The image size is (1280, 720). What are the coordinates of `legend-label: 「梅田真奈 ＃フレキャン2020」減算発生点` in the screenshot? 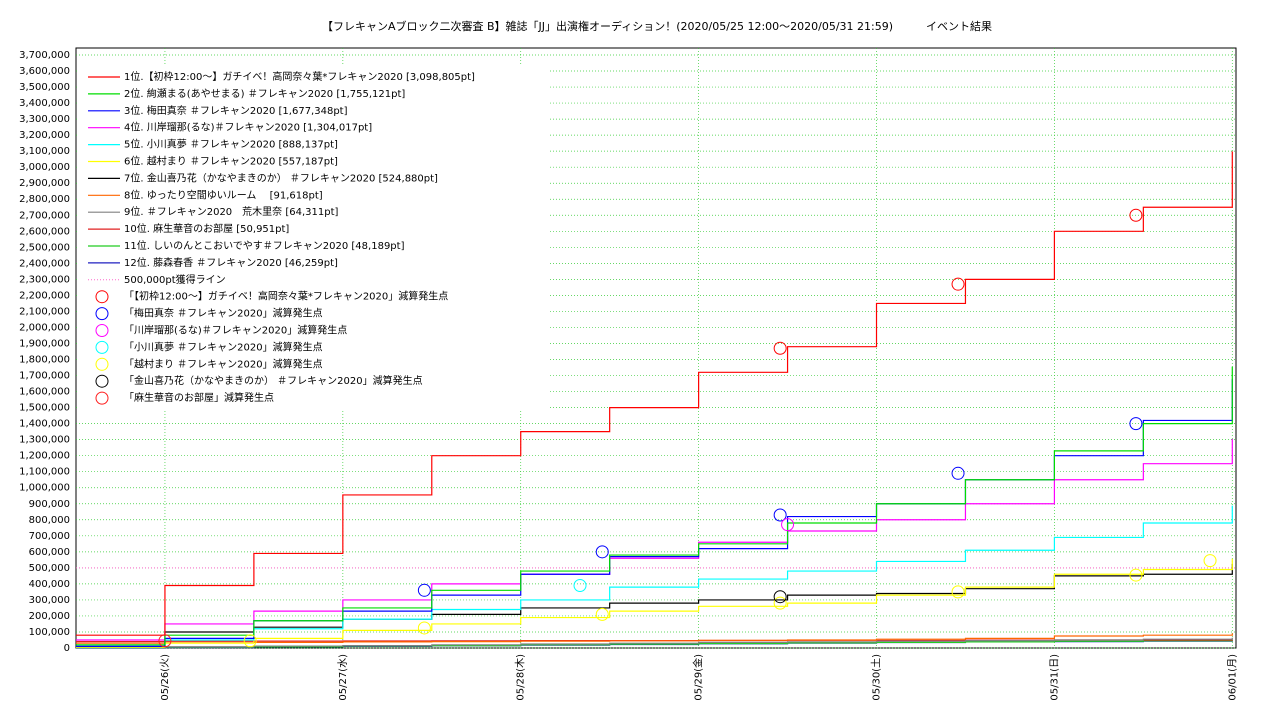 It's located at (223, 313).